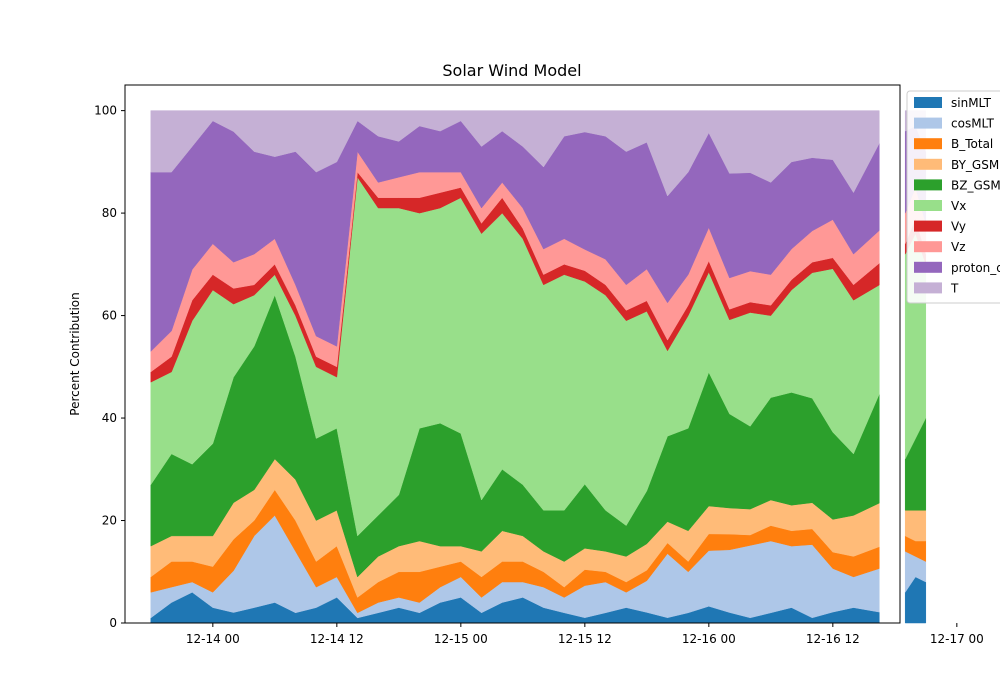 The image size is (1000, 700). I want to click on legend-swatch-B_Total, so click(928, 144).